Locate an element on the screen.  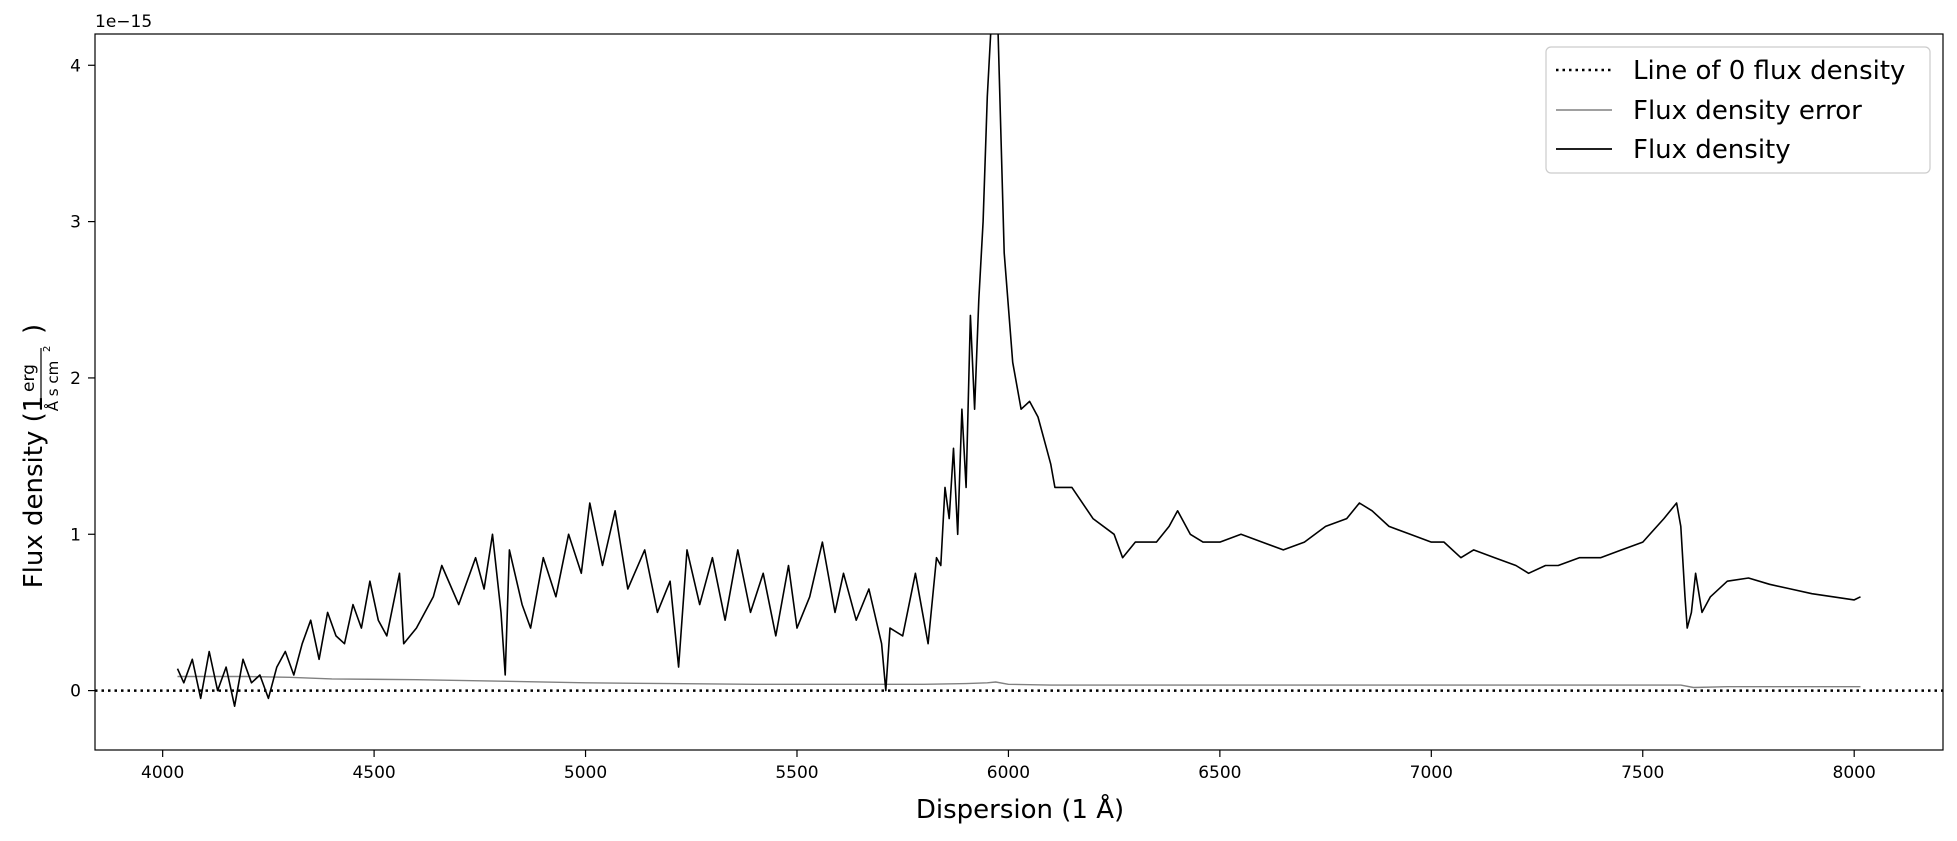
y-axis-label: Flux density (1 erg Å s cm 2 ) is located at coordinates (40, 456).